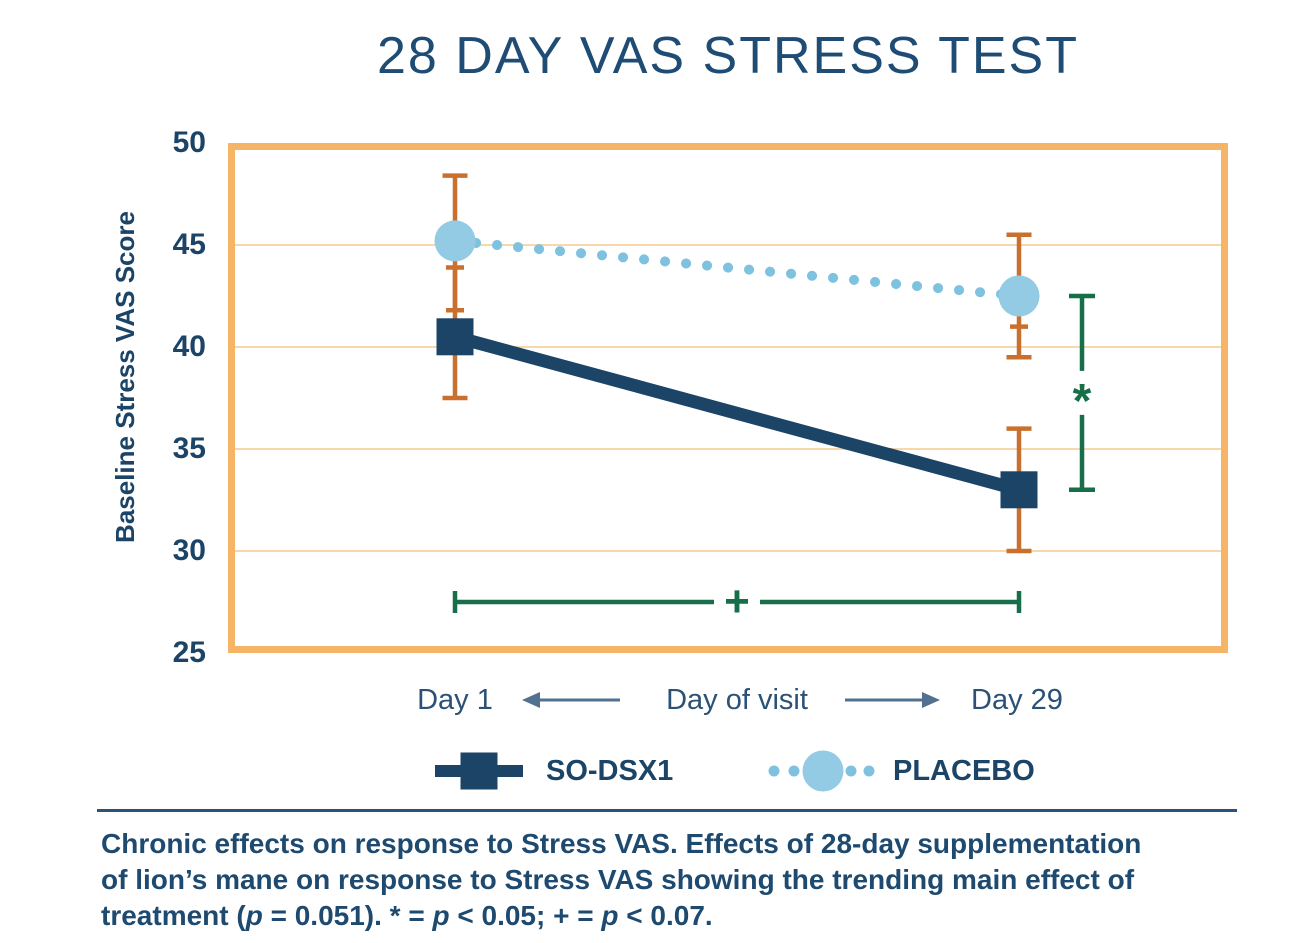 This screenshot has height=943, width=1315. What do you see at coordinates (964, 771) in the screenshot?
I see `legend-label-placebo: PLACEBO` at bounding box center [964, 771].